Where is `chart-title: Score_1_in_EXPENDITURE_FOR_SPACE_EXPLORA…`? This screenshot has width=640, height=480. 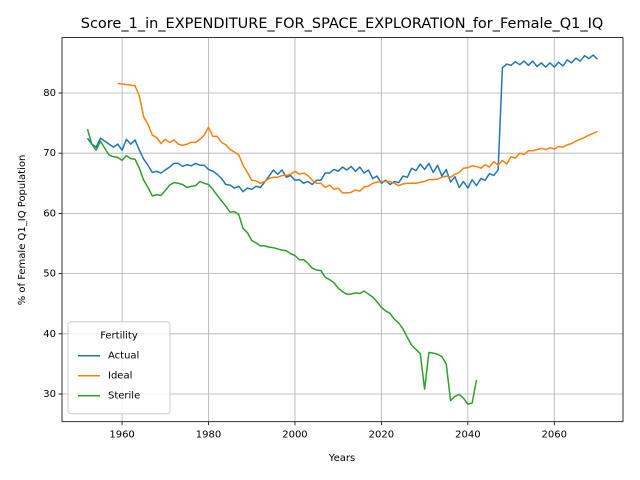 chart-title: Score_1_in_EXPENDITURE_FOR_SPACE_EXPLORA… is located at coordinates (342, 24).